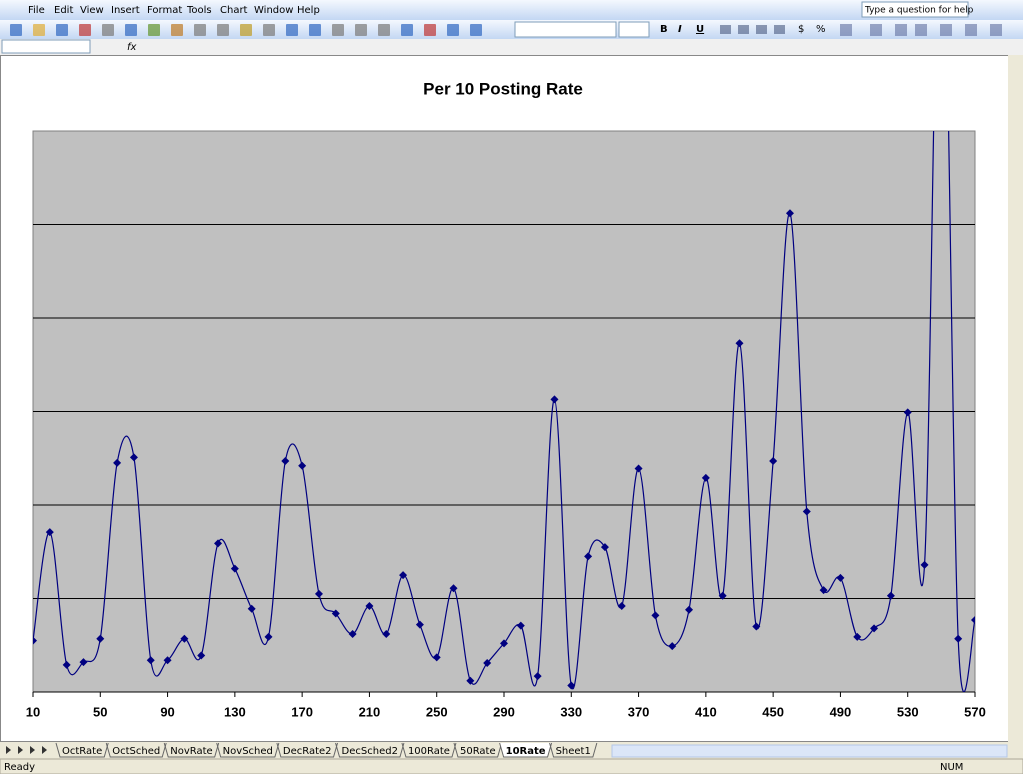 The image size is (1023, 774). Describe the element at coordinates (915, 9) in the screenshot. I see `help-box` at that location.